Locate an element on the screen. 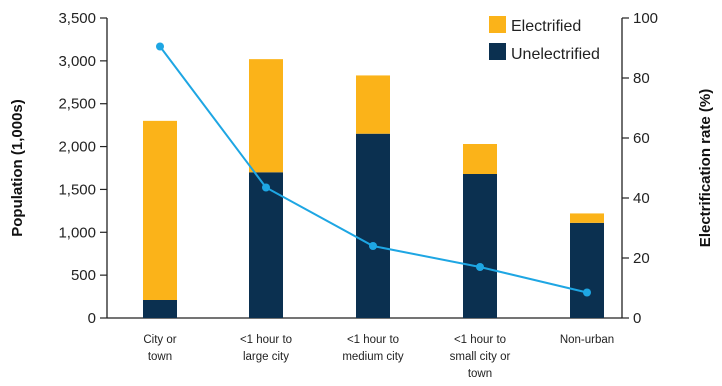  y-axis-title-left: Population (1,000s) is located at coordinates (17, 168).